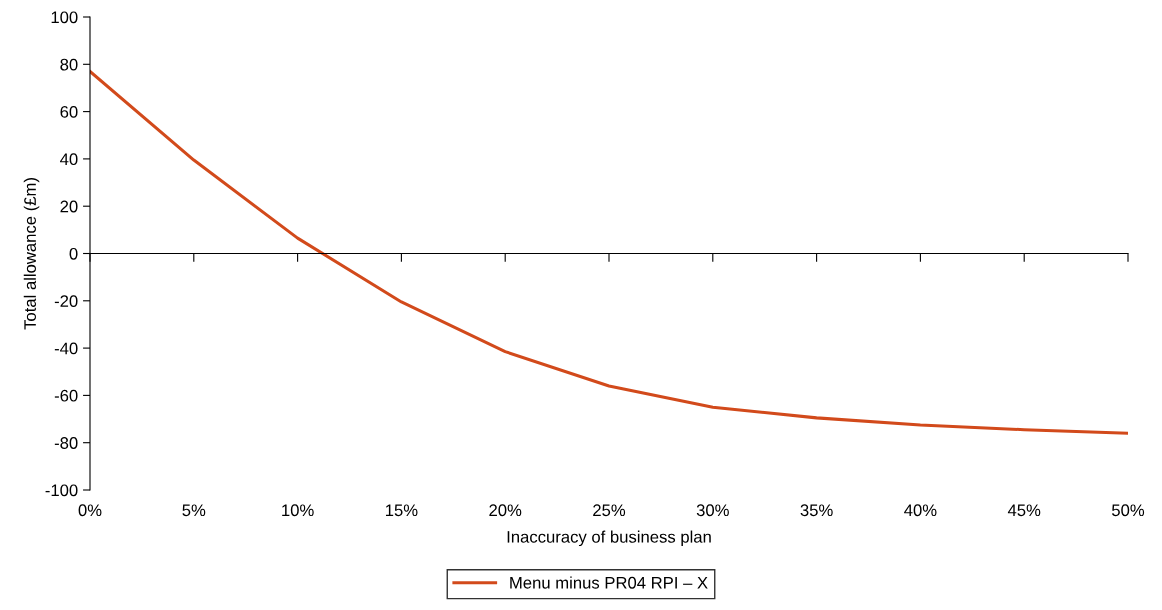 The height and width of the screenshot is (610, 1162). What do you see at coordinates (66, 443) in the screenshot?
I see `y-tick-label: -80` at bounding box center [66, 443].